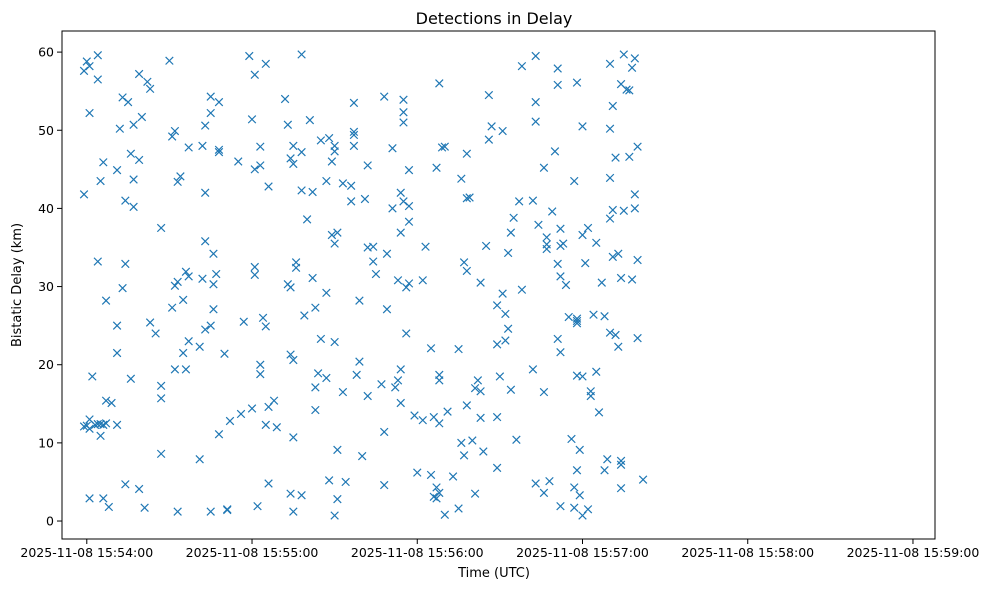  Describe the element at coordinates (46, 52) in the screenshot. I see `y-tick-label: 60` at that location.